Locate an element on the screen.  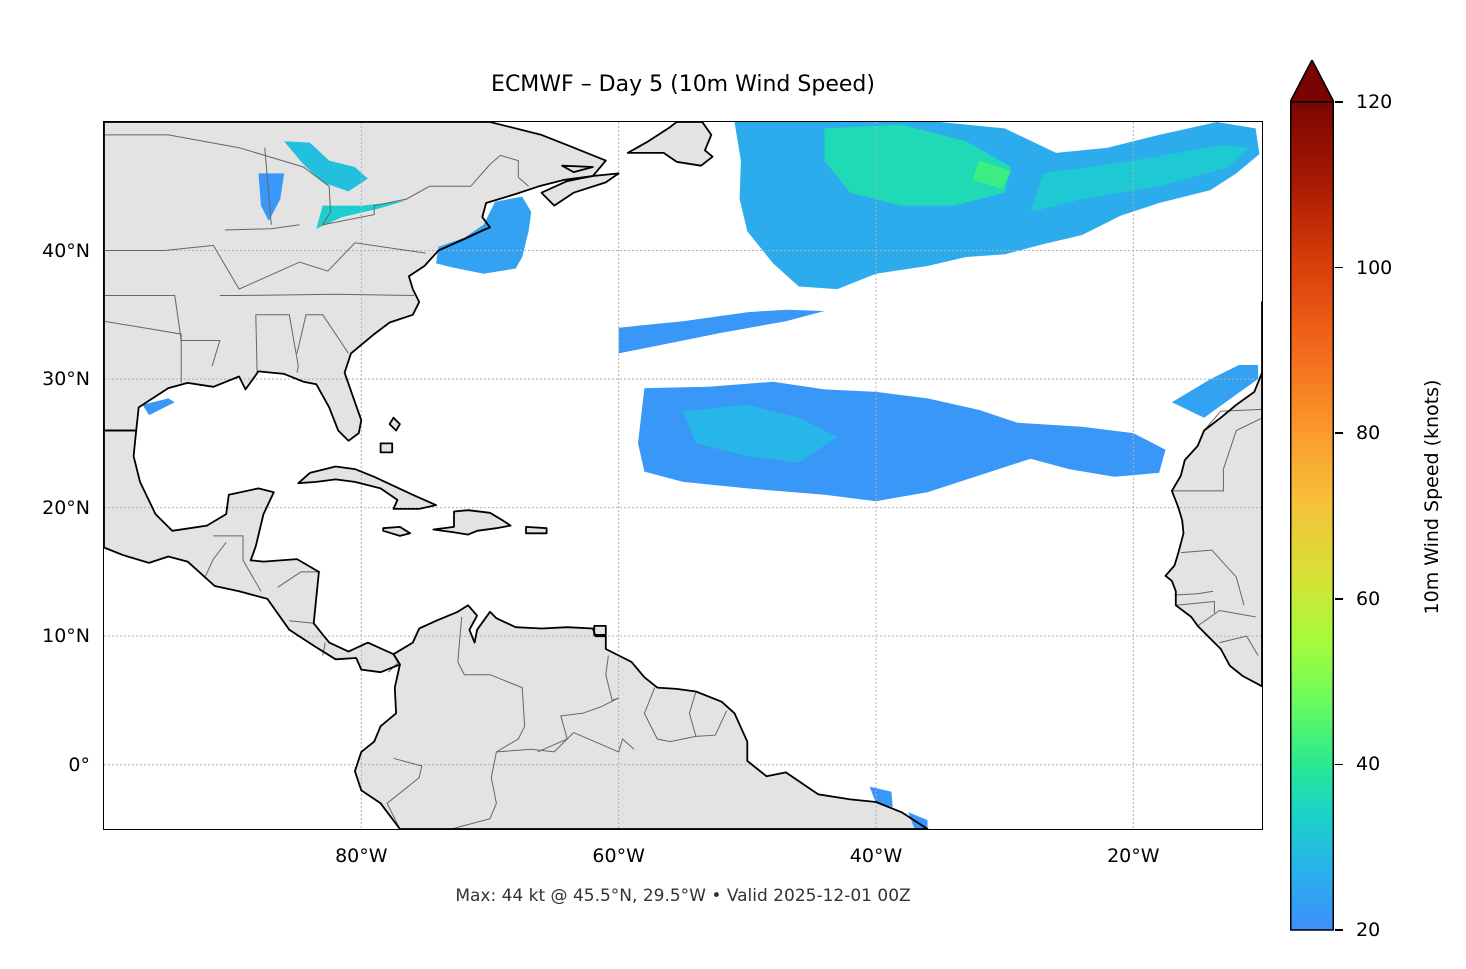
coastline-africa is located at coordinates (1213, 494).